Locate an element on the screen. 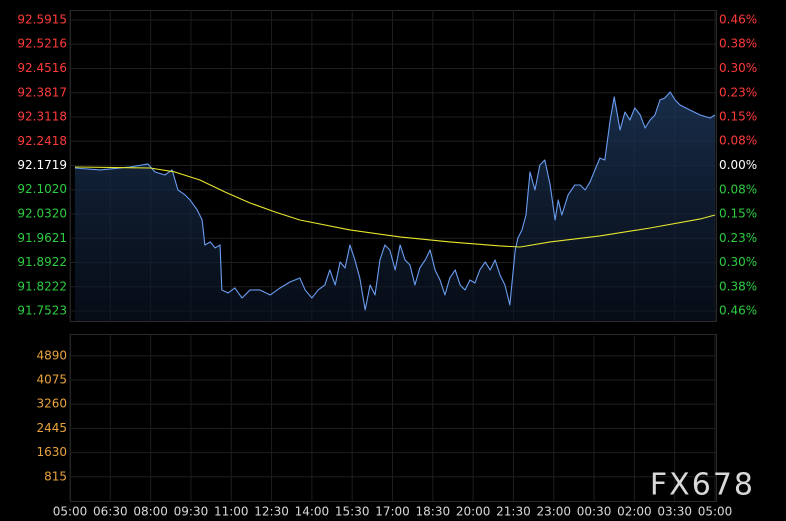 This screenshot has height=521, width=786. y-tick-label: 91.9621 is located at coordinates (42, 238).